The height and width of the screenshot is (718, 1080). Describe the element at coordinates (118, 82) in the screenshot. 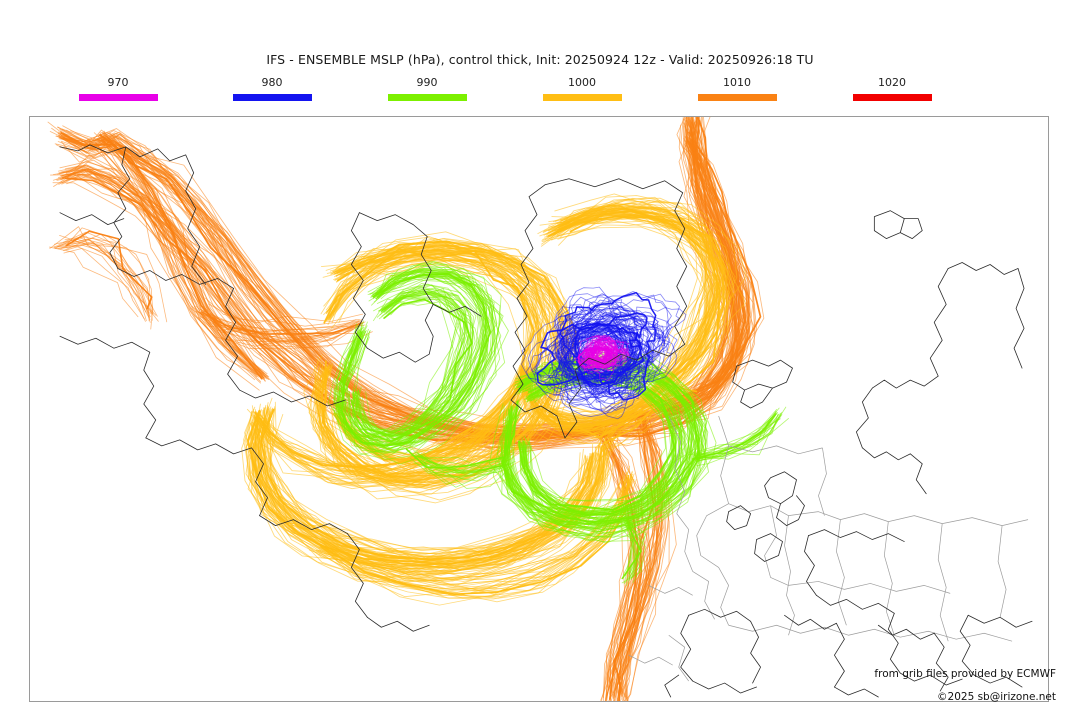

I see `legend-label: 970` at that location.